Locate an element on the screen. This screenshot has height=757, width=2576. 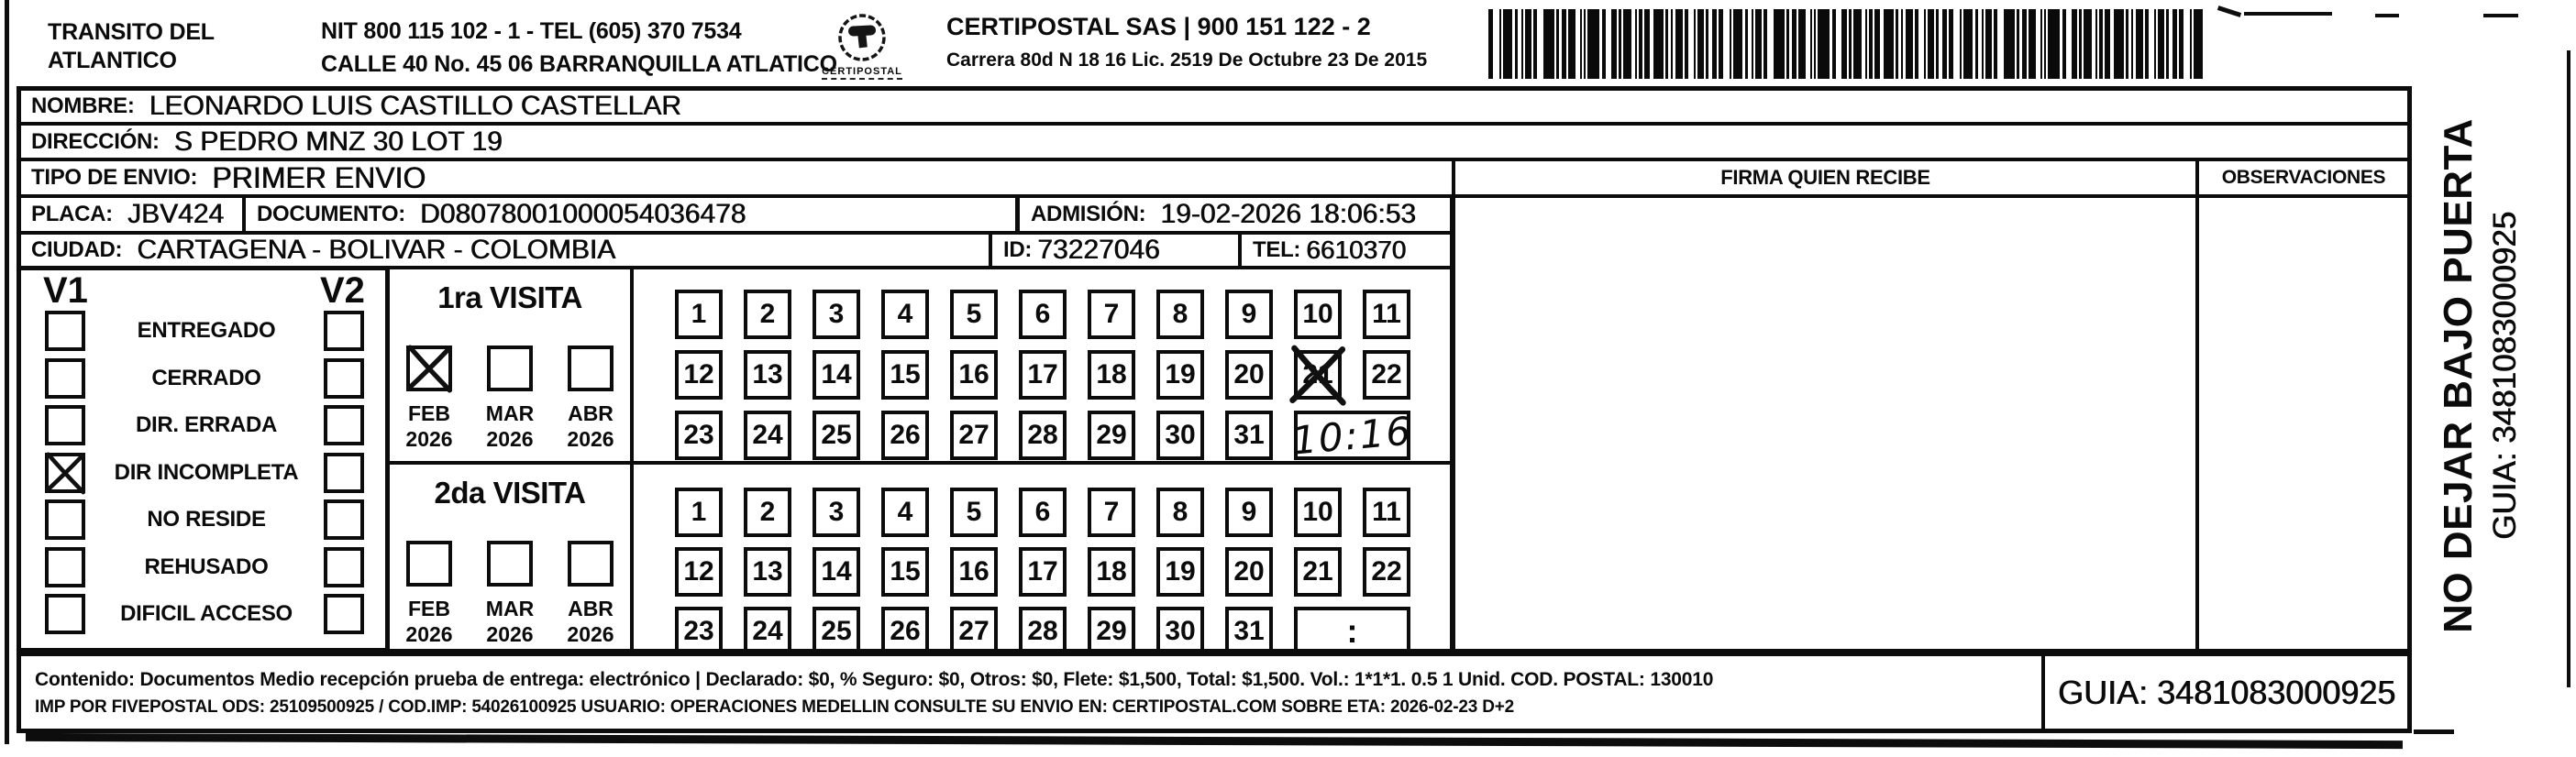
status-label-cerrado: CERRADO is located at coordinates (206, 377).